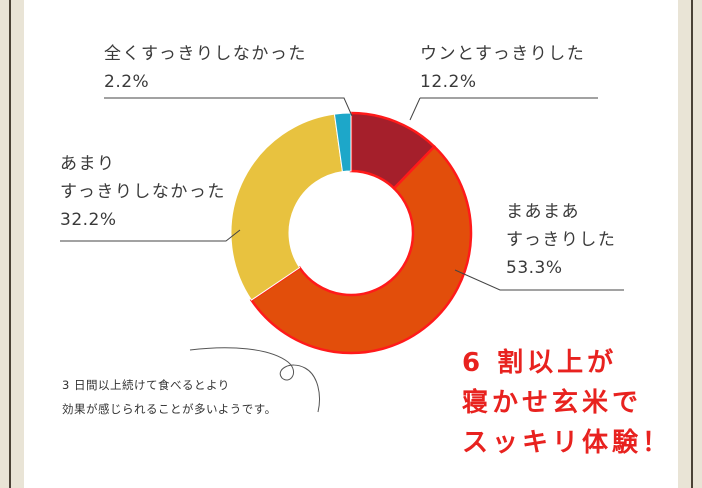 The width and height of the screenshot is (702, 488). Describe the element at coordinates (169, 409) in the screenshot. I see `footnote-line2: 効果が感じられることが多いようです。` at that location.